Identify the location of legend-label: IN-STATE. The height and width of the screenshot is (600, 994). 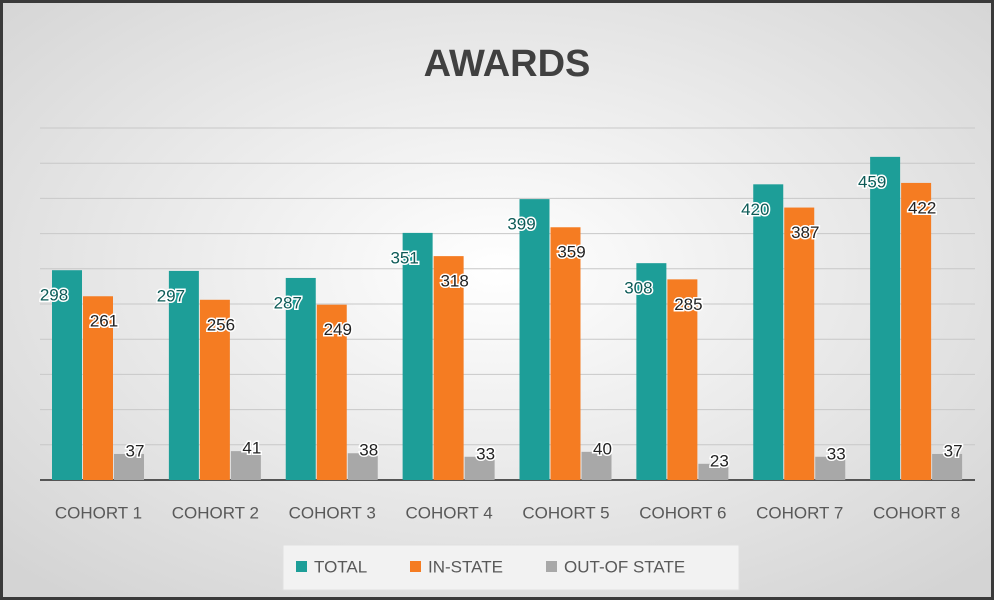
(465, 566).